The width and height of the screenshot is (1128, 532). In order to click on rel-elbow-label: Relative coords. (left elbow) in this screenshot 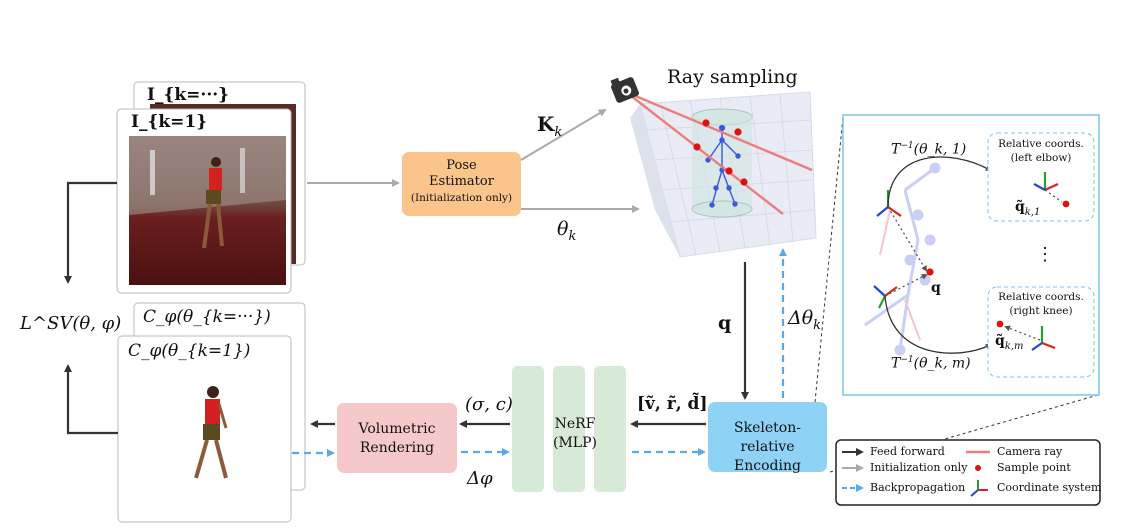, I will do `click(1041, 151)`.